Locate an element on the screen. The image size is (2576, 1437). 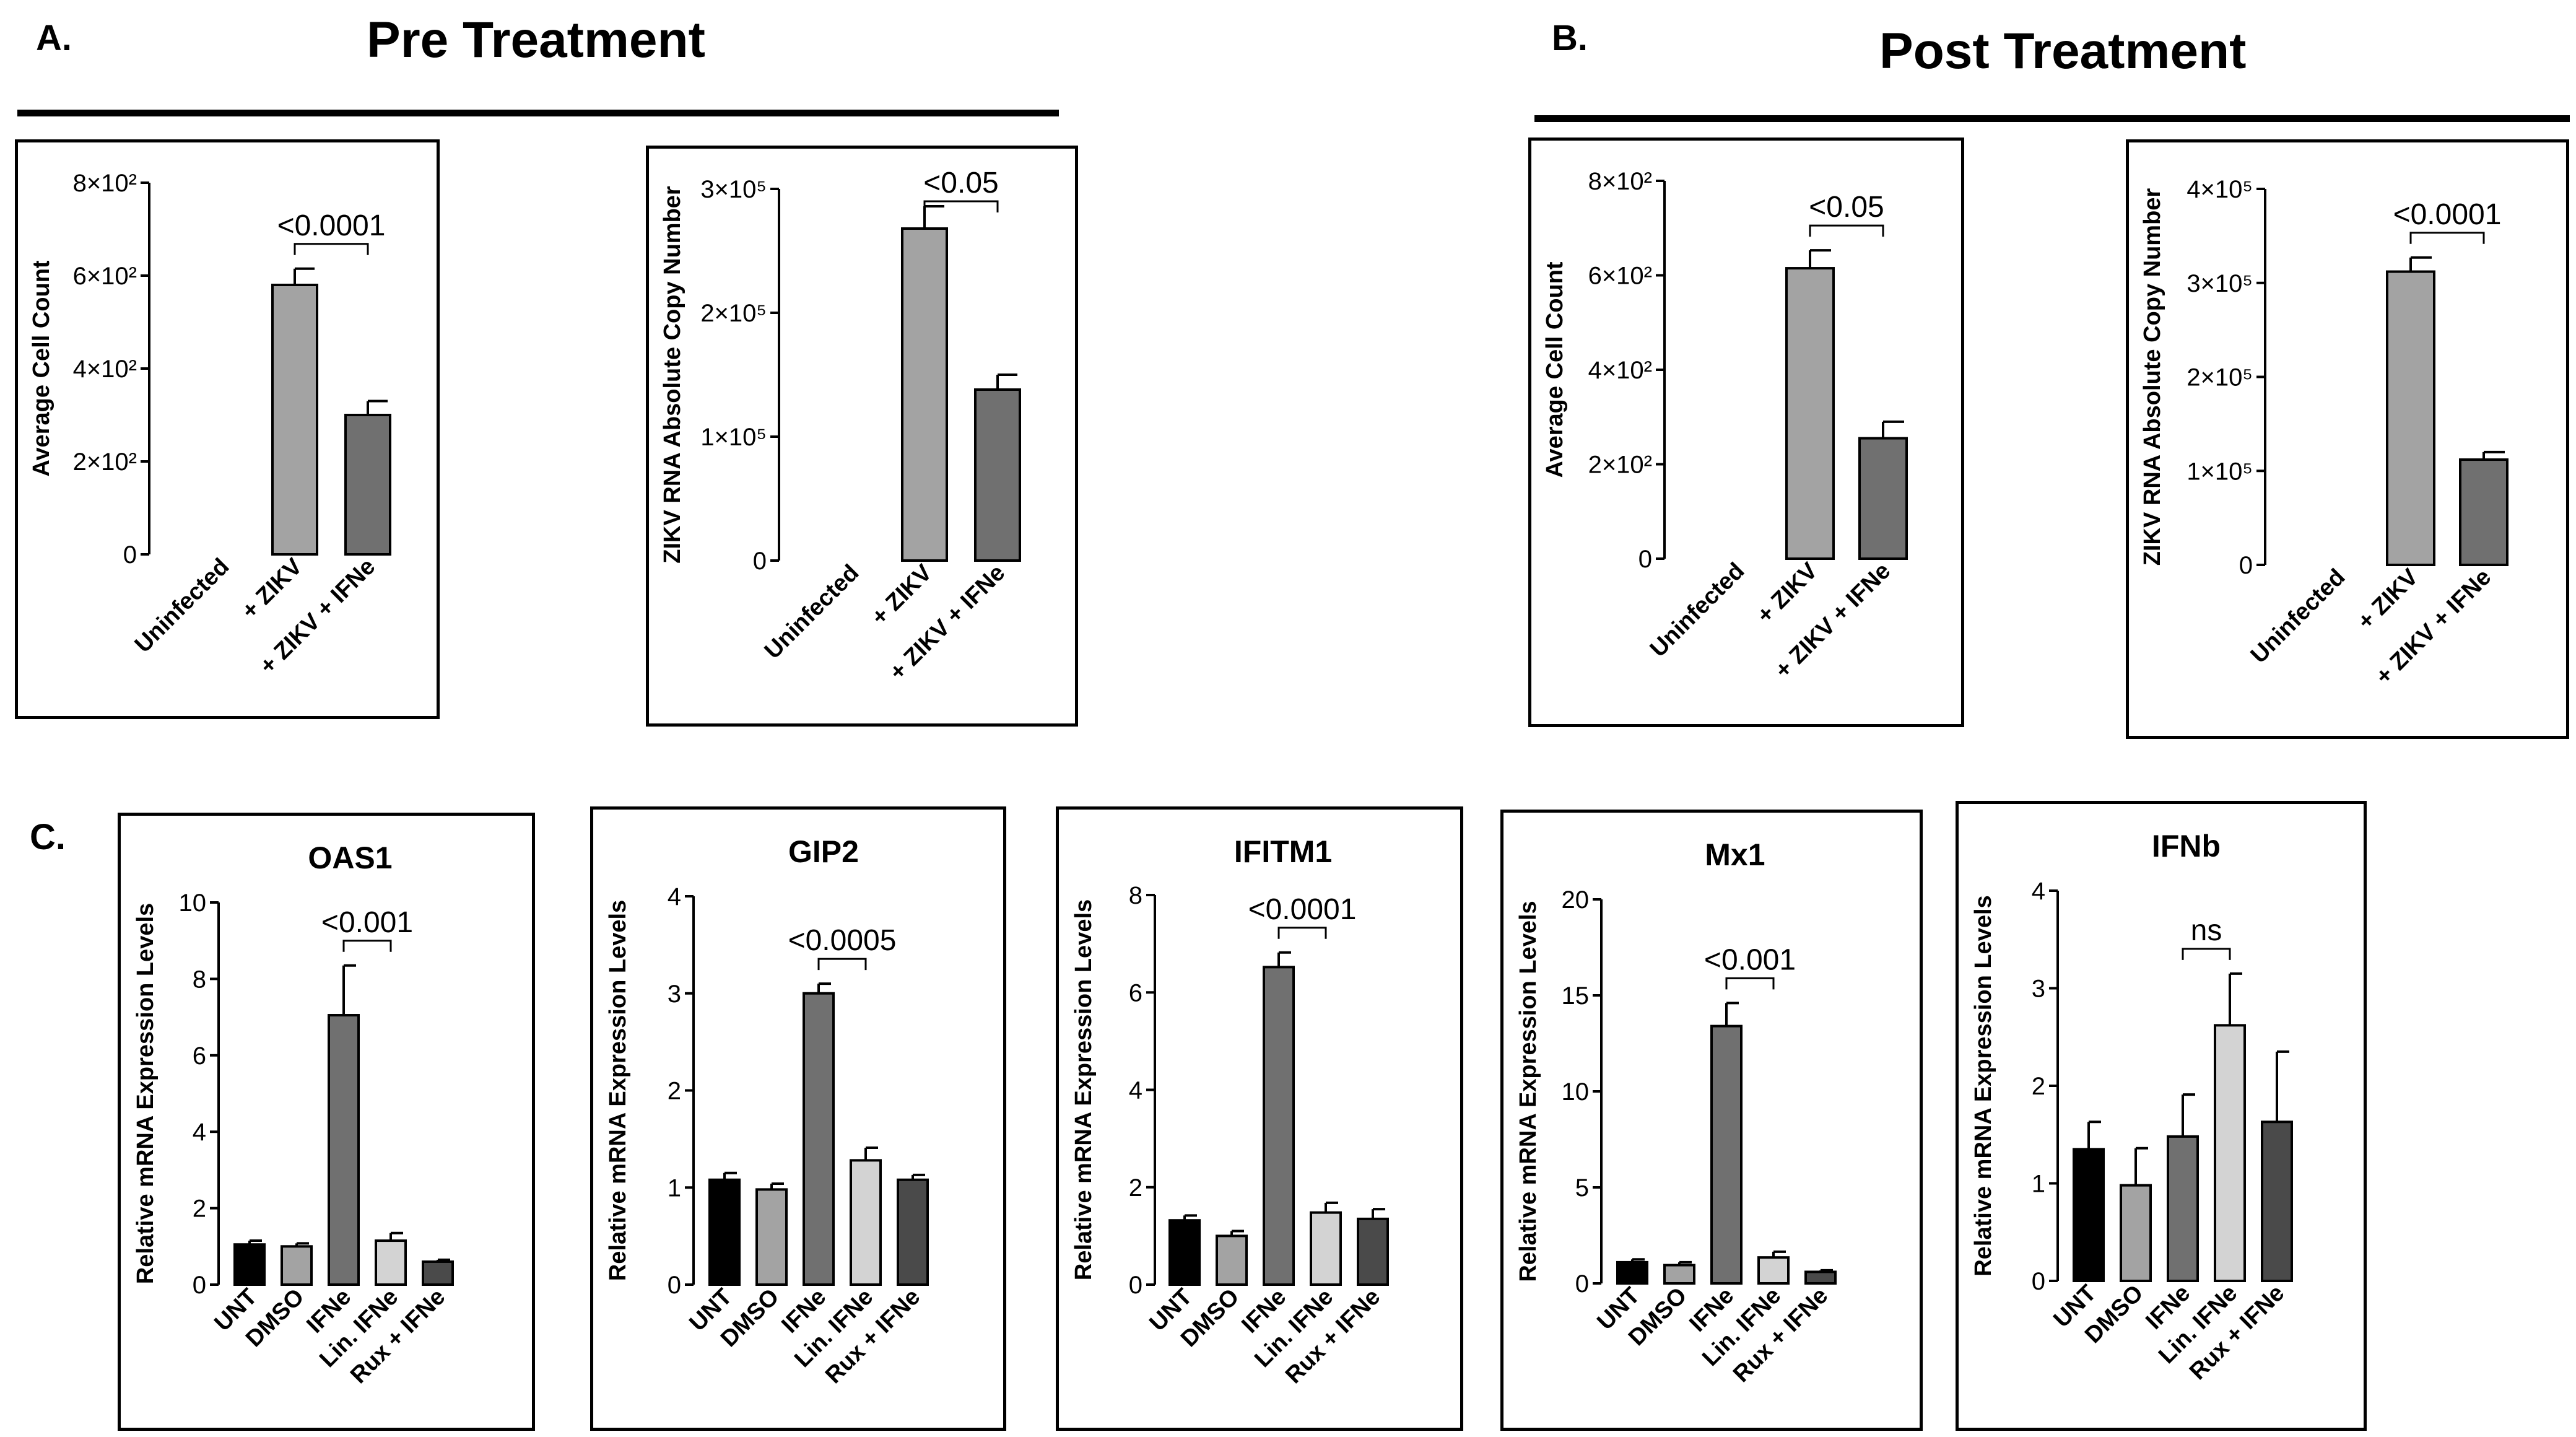
chart-title: IFNb is located at coordinates (2186, 846).